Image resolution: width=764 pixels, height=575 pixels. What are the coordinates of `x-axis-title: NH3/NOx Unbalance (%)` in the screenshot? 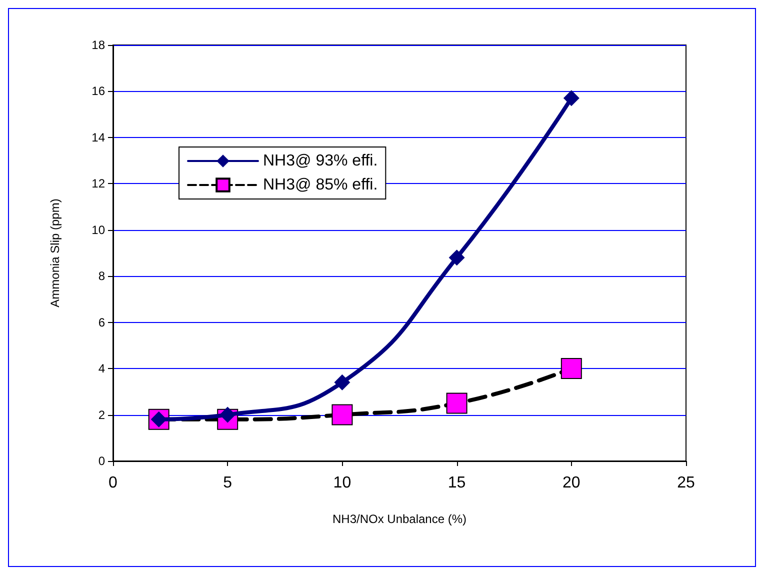 It's located at (399, 519).